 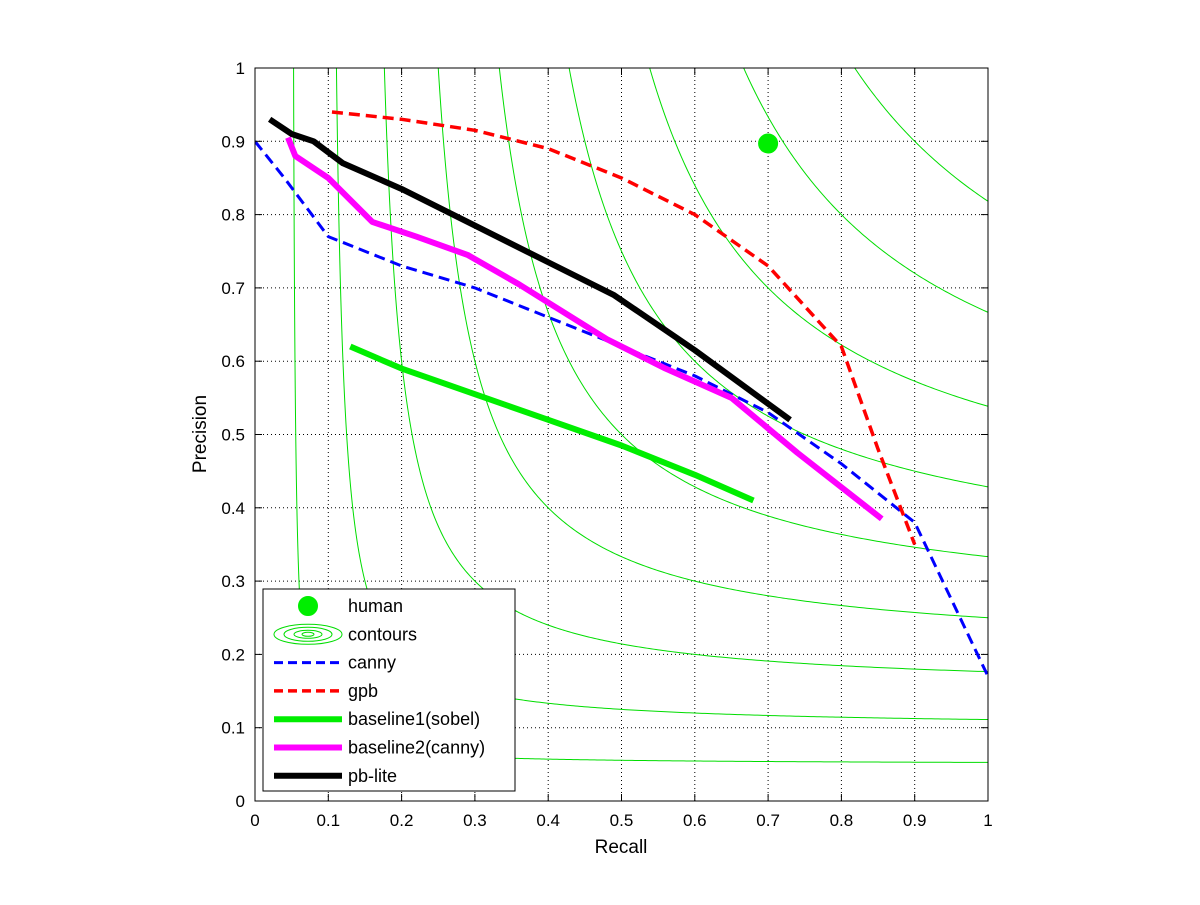 What do you see at coordinates (233, 581) in the screenshot?
I see `y-tick-label: 0.3` at bounding box center [233, 581].